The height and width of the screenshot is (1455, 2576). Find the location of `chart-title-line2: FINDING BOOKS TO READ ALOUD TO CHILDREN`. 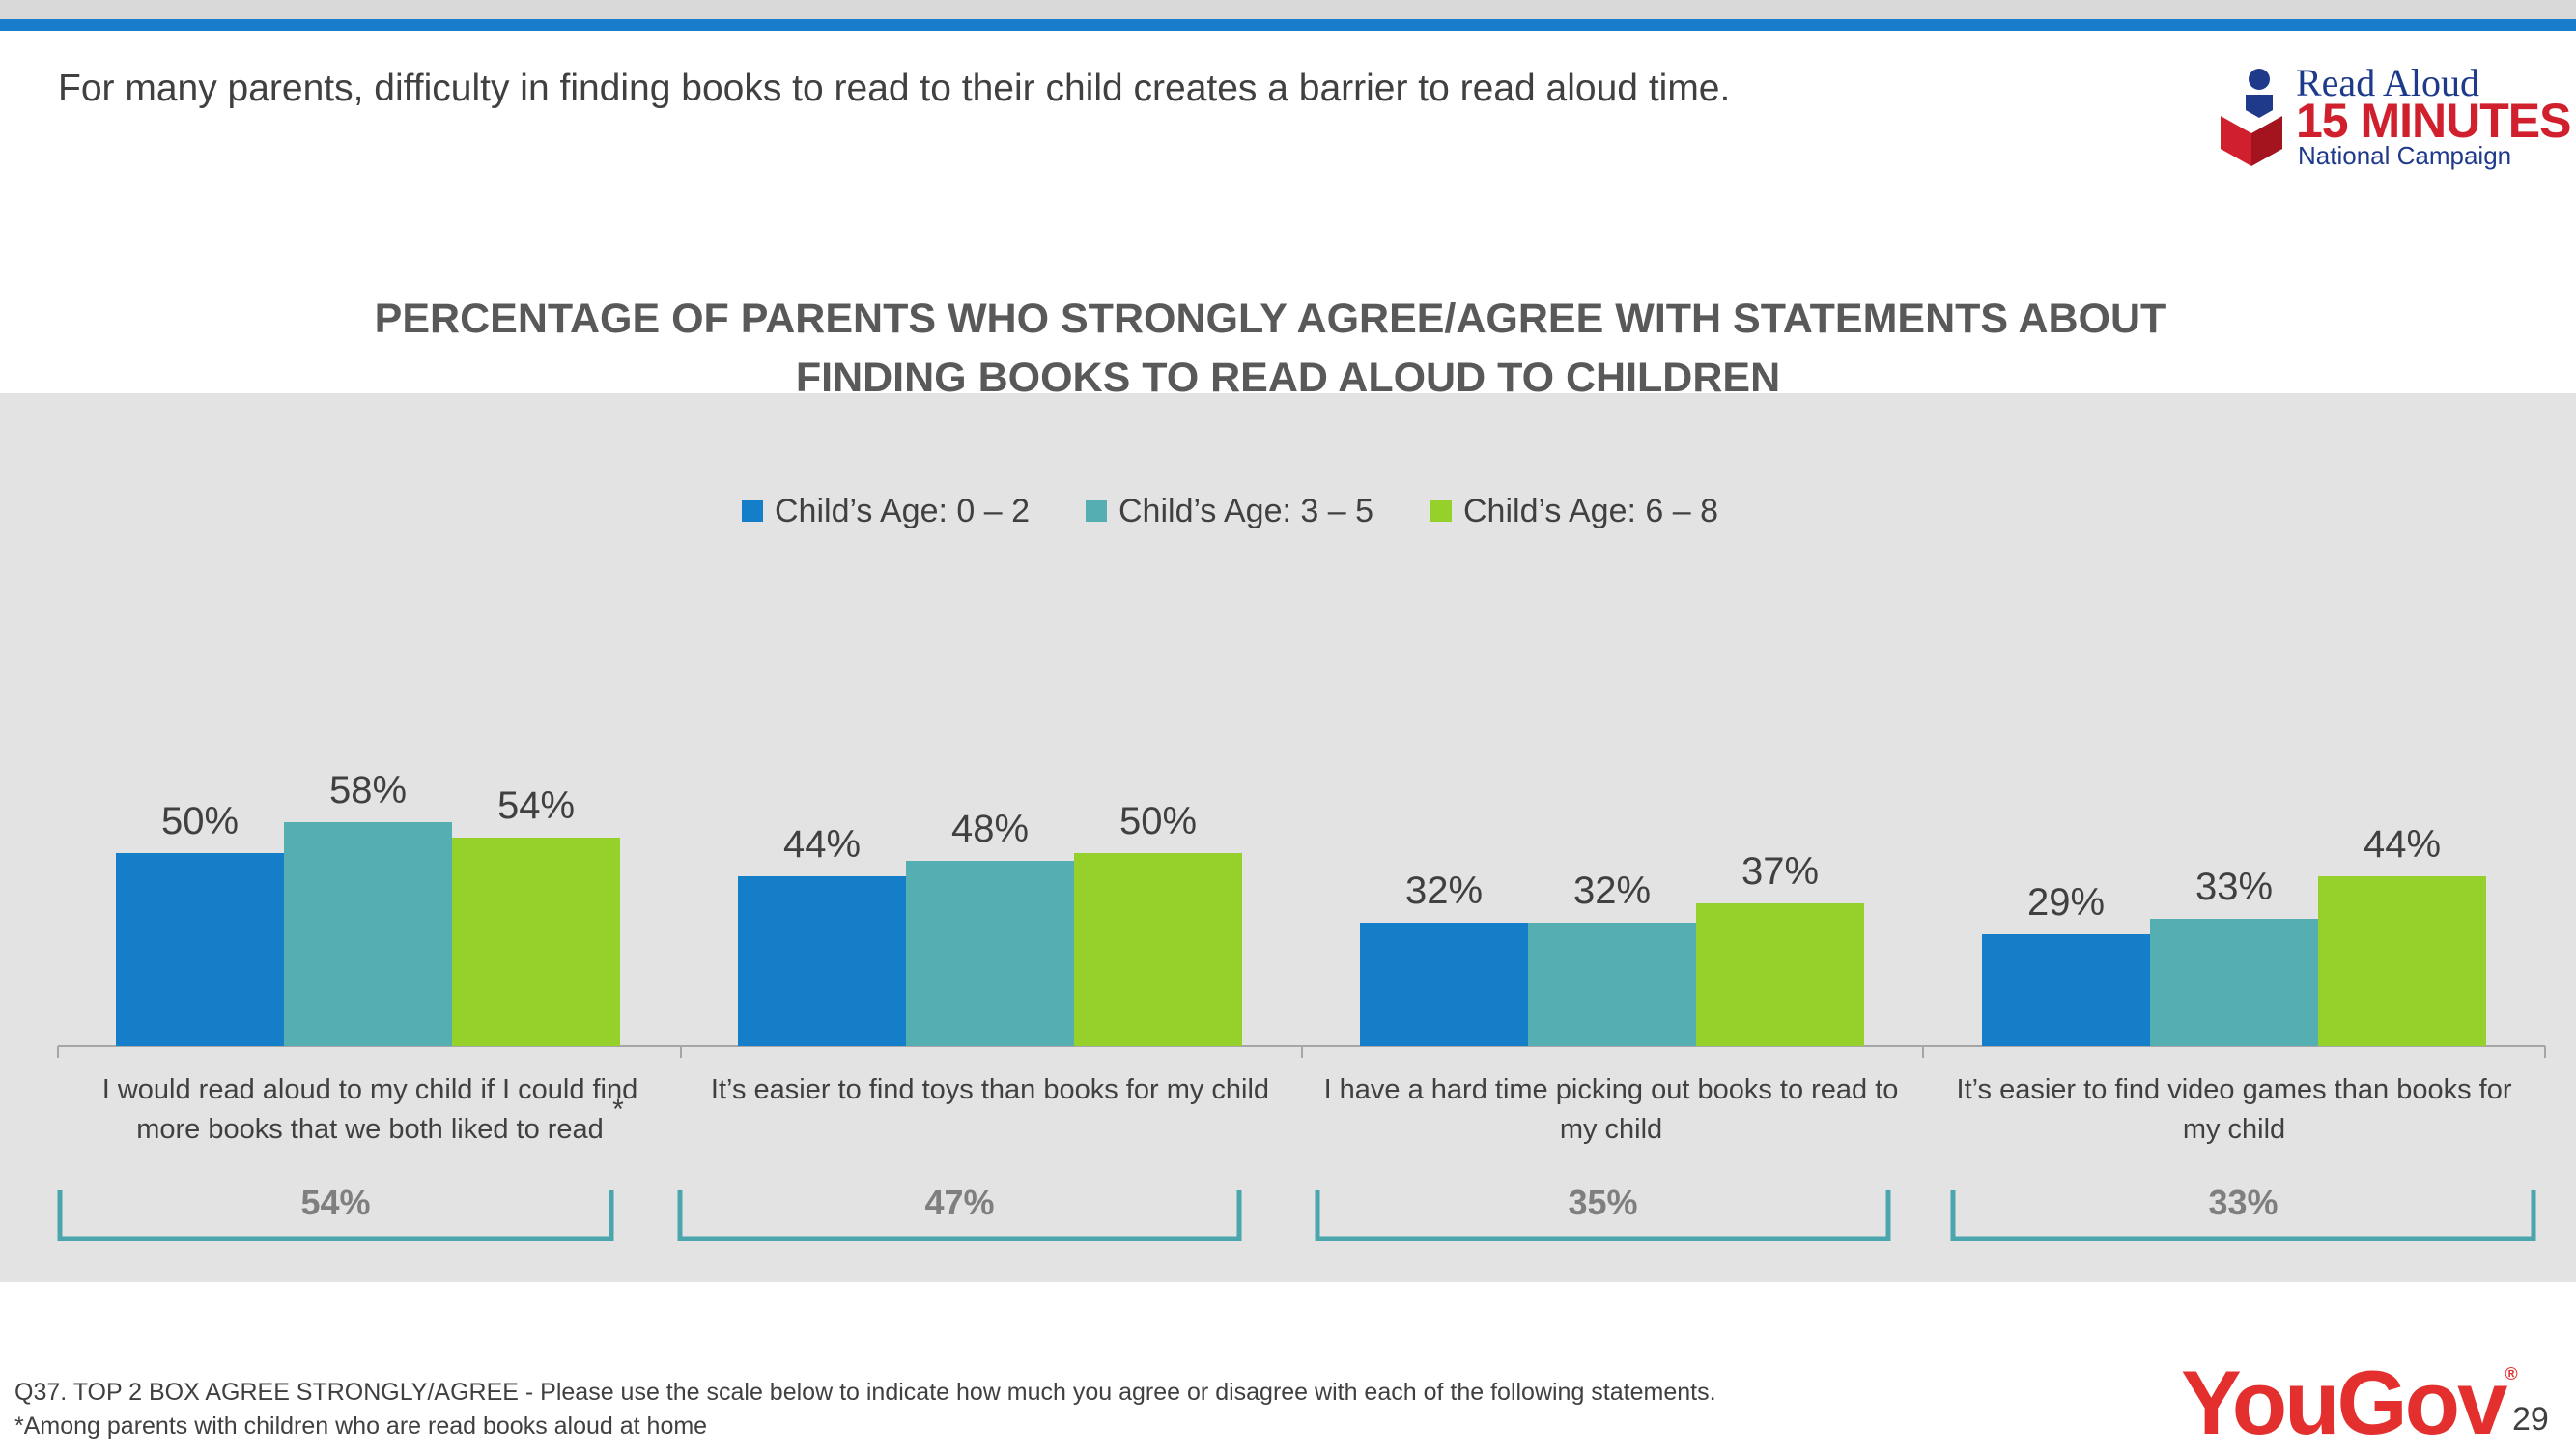

chart-title-line2: FINDING BOOKS TO READ ALOUD TO CHILDREN is located at coordinates (1288, 378).